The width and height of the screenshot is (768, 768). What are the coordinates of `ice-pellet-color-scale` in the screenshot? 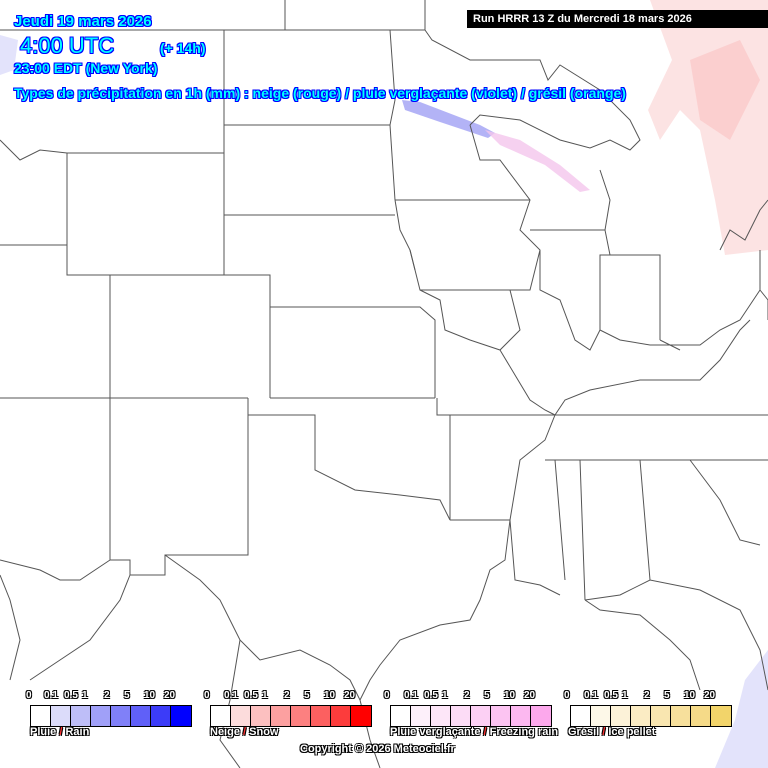 It's located at (651, 716).